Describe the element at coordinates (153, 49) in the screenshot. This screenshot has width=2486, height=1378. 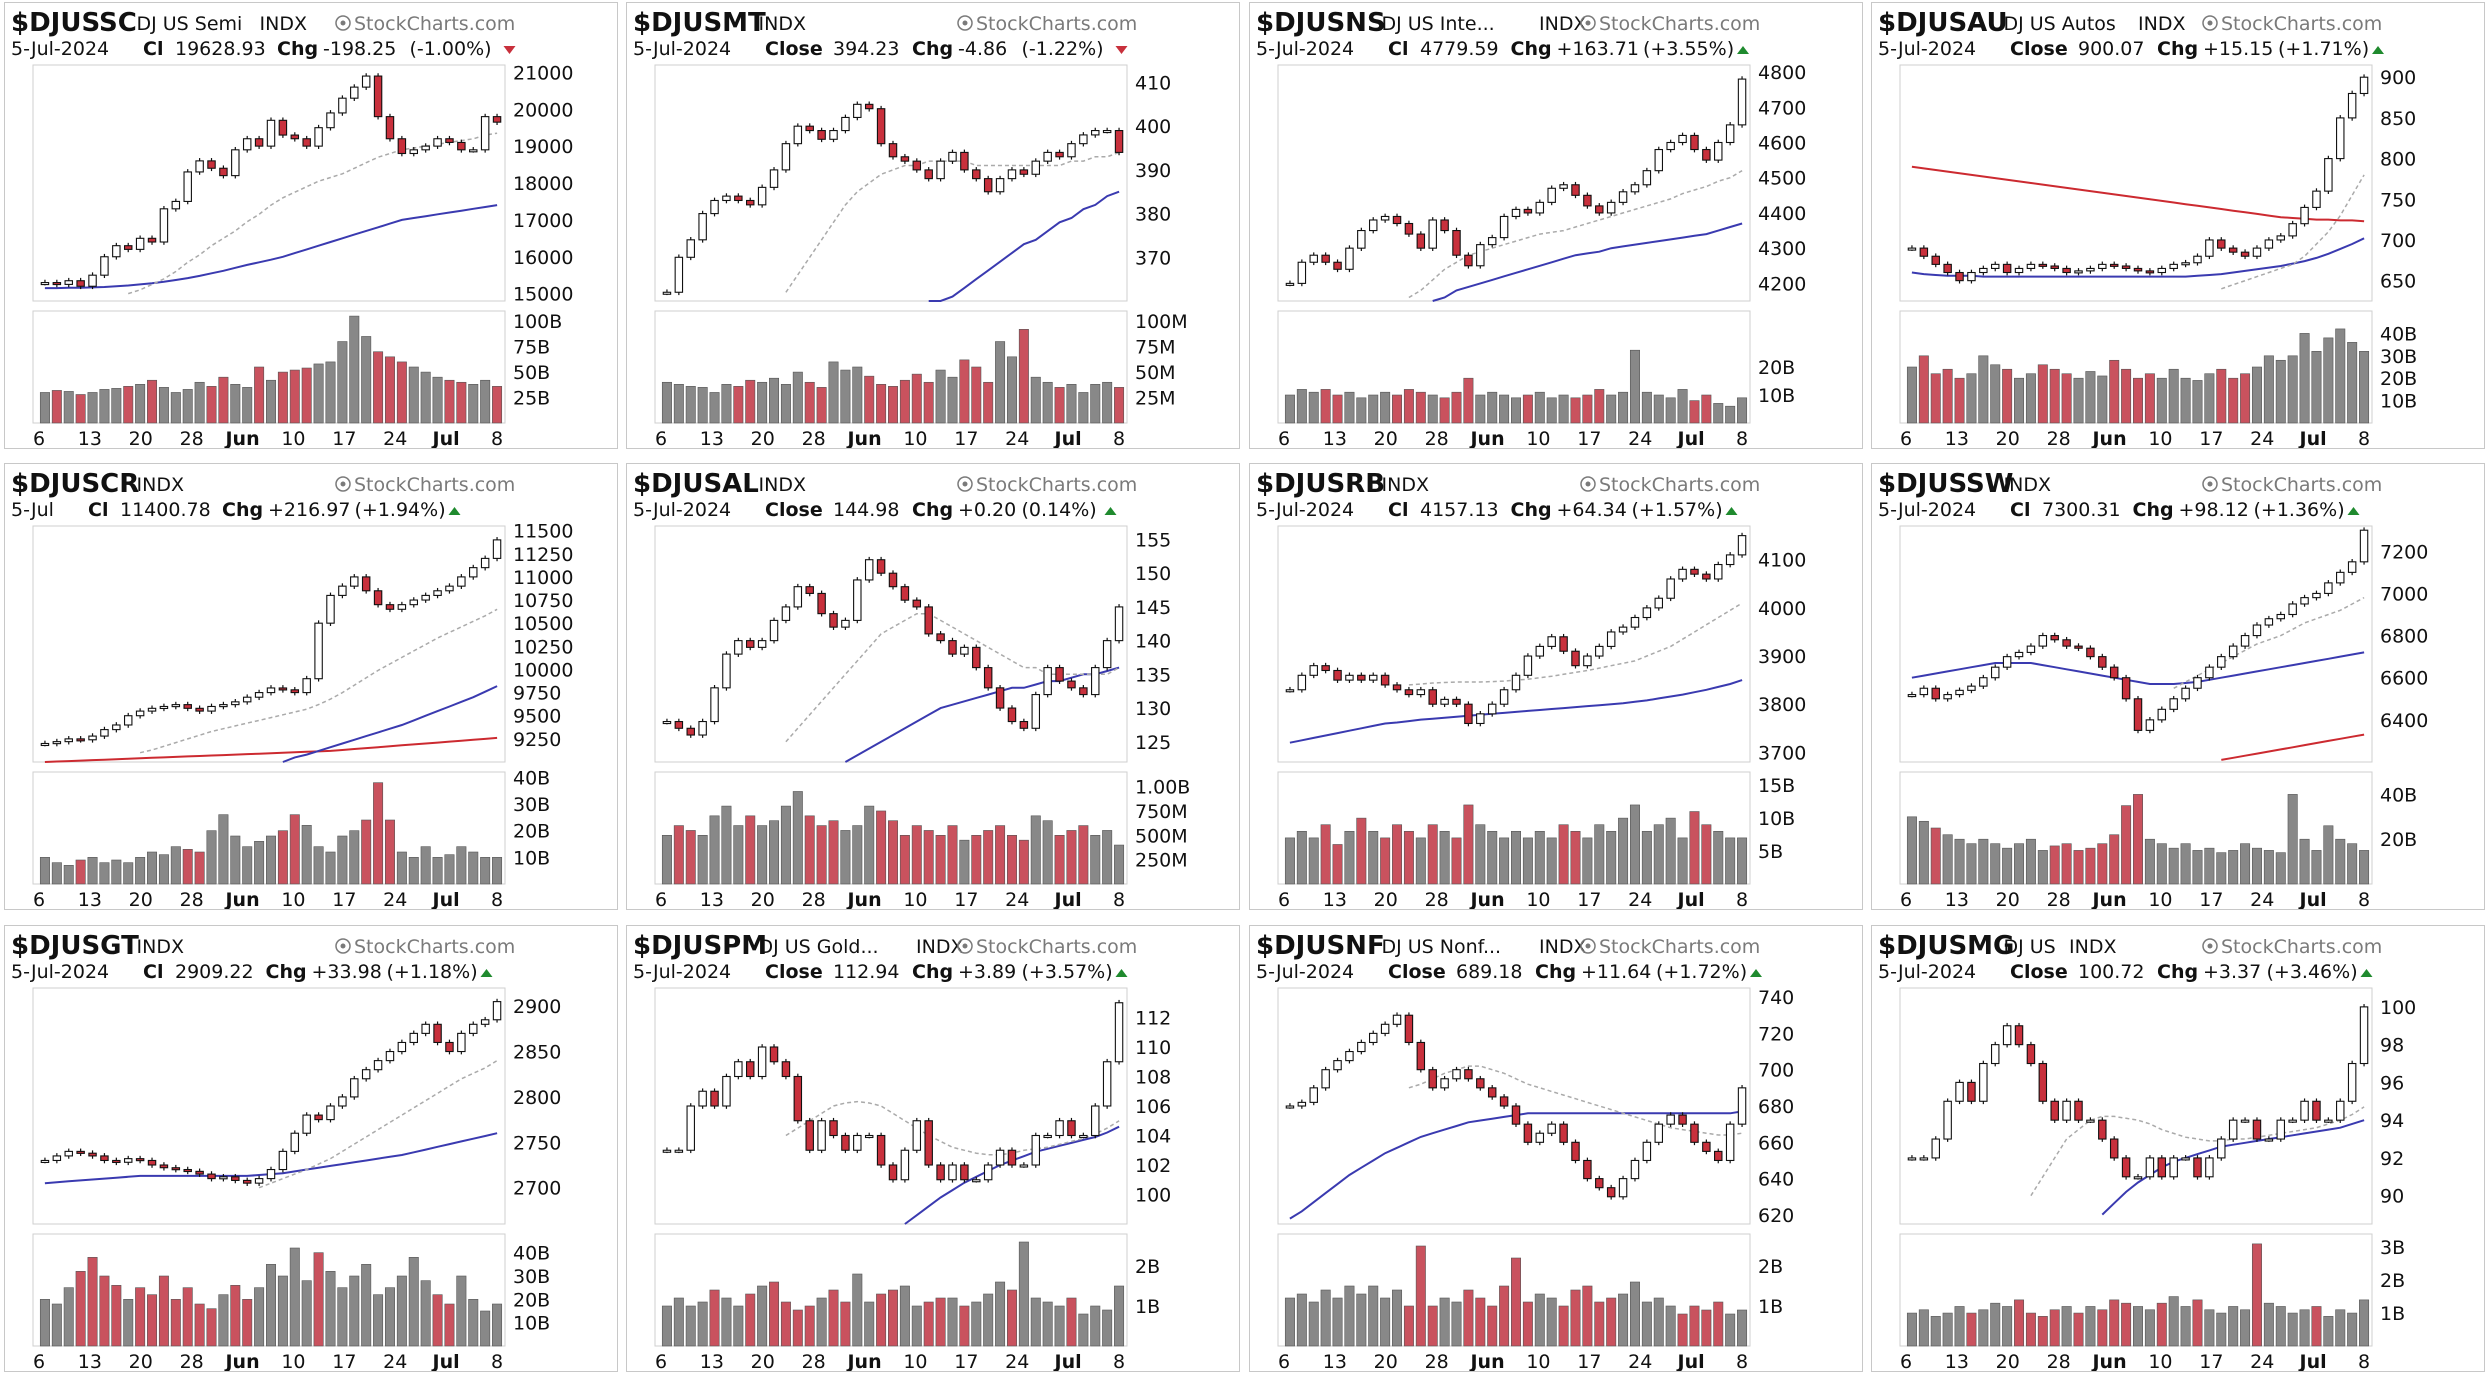
I see `chart-close-label: Cl` at that location.